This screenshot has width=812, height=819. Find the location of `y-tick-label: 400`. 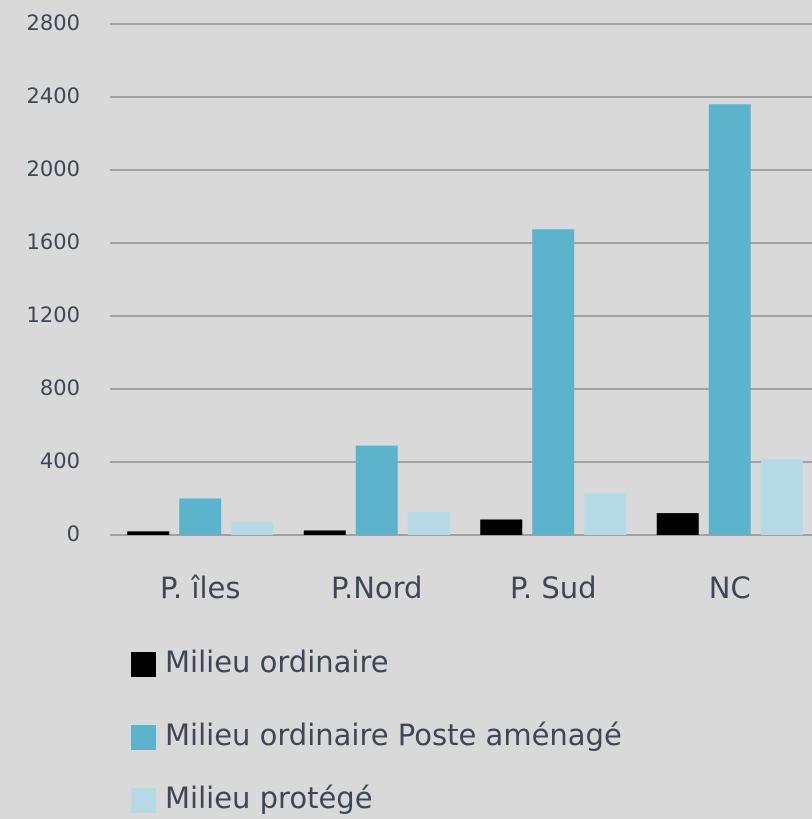

y-tick-label: 400 is located at coordinates (60, 461).